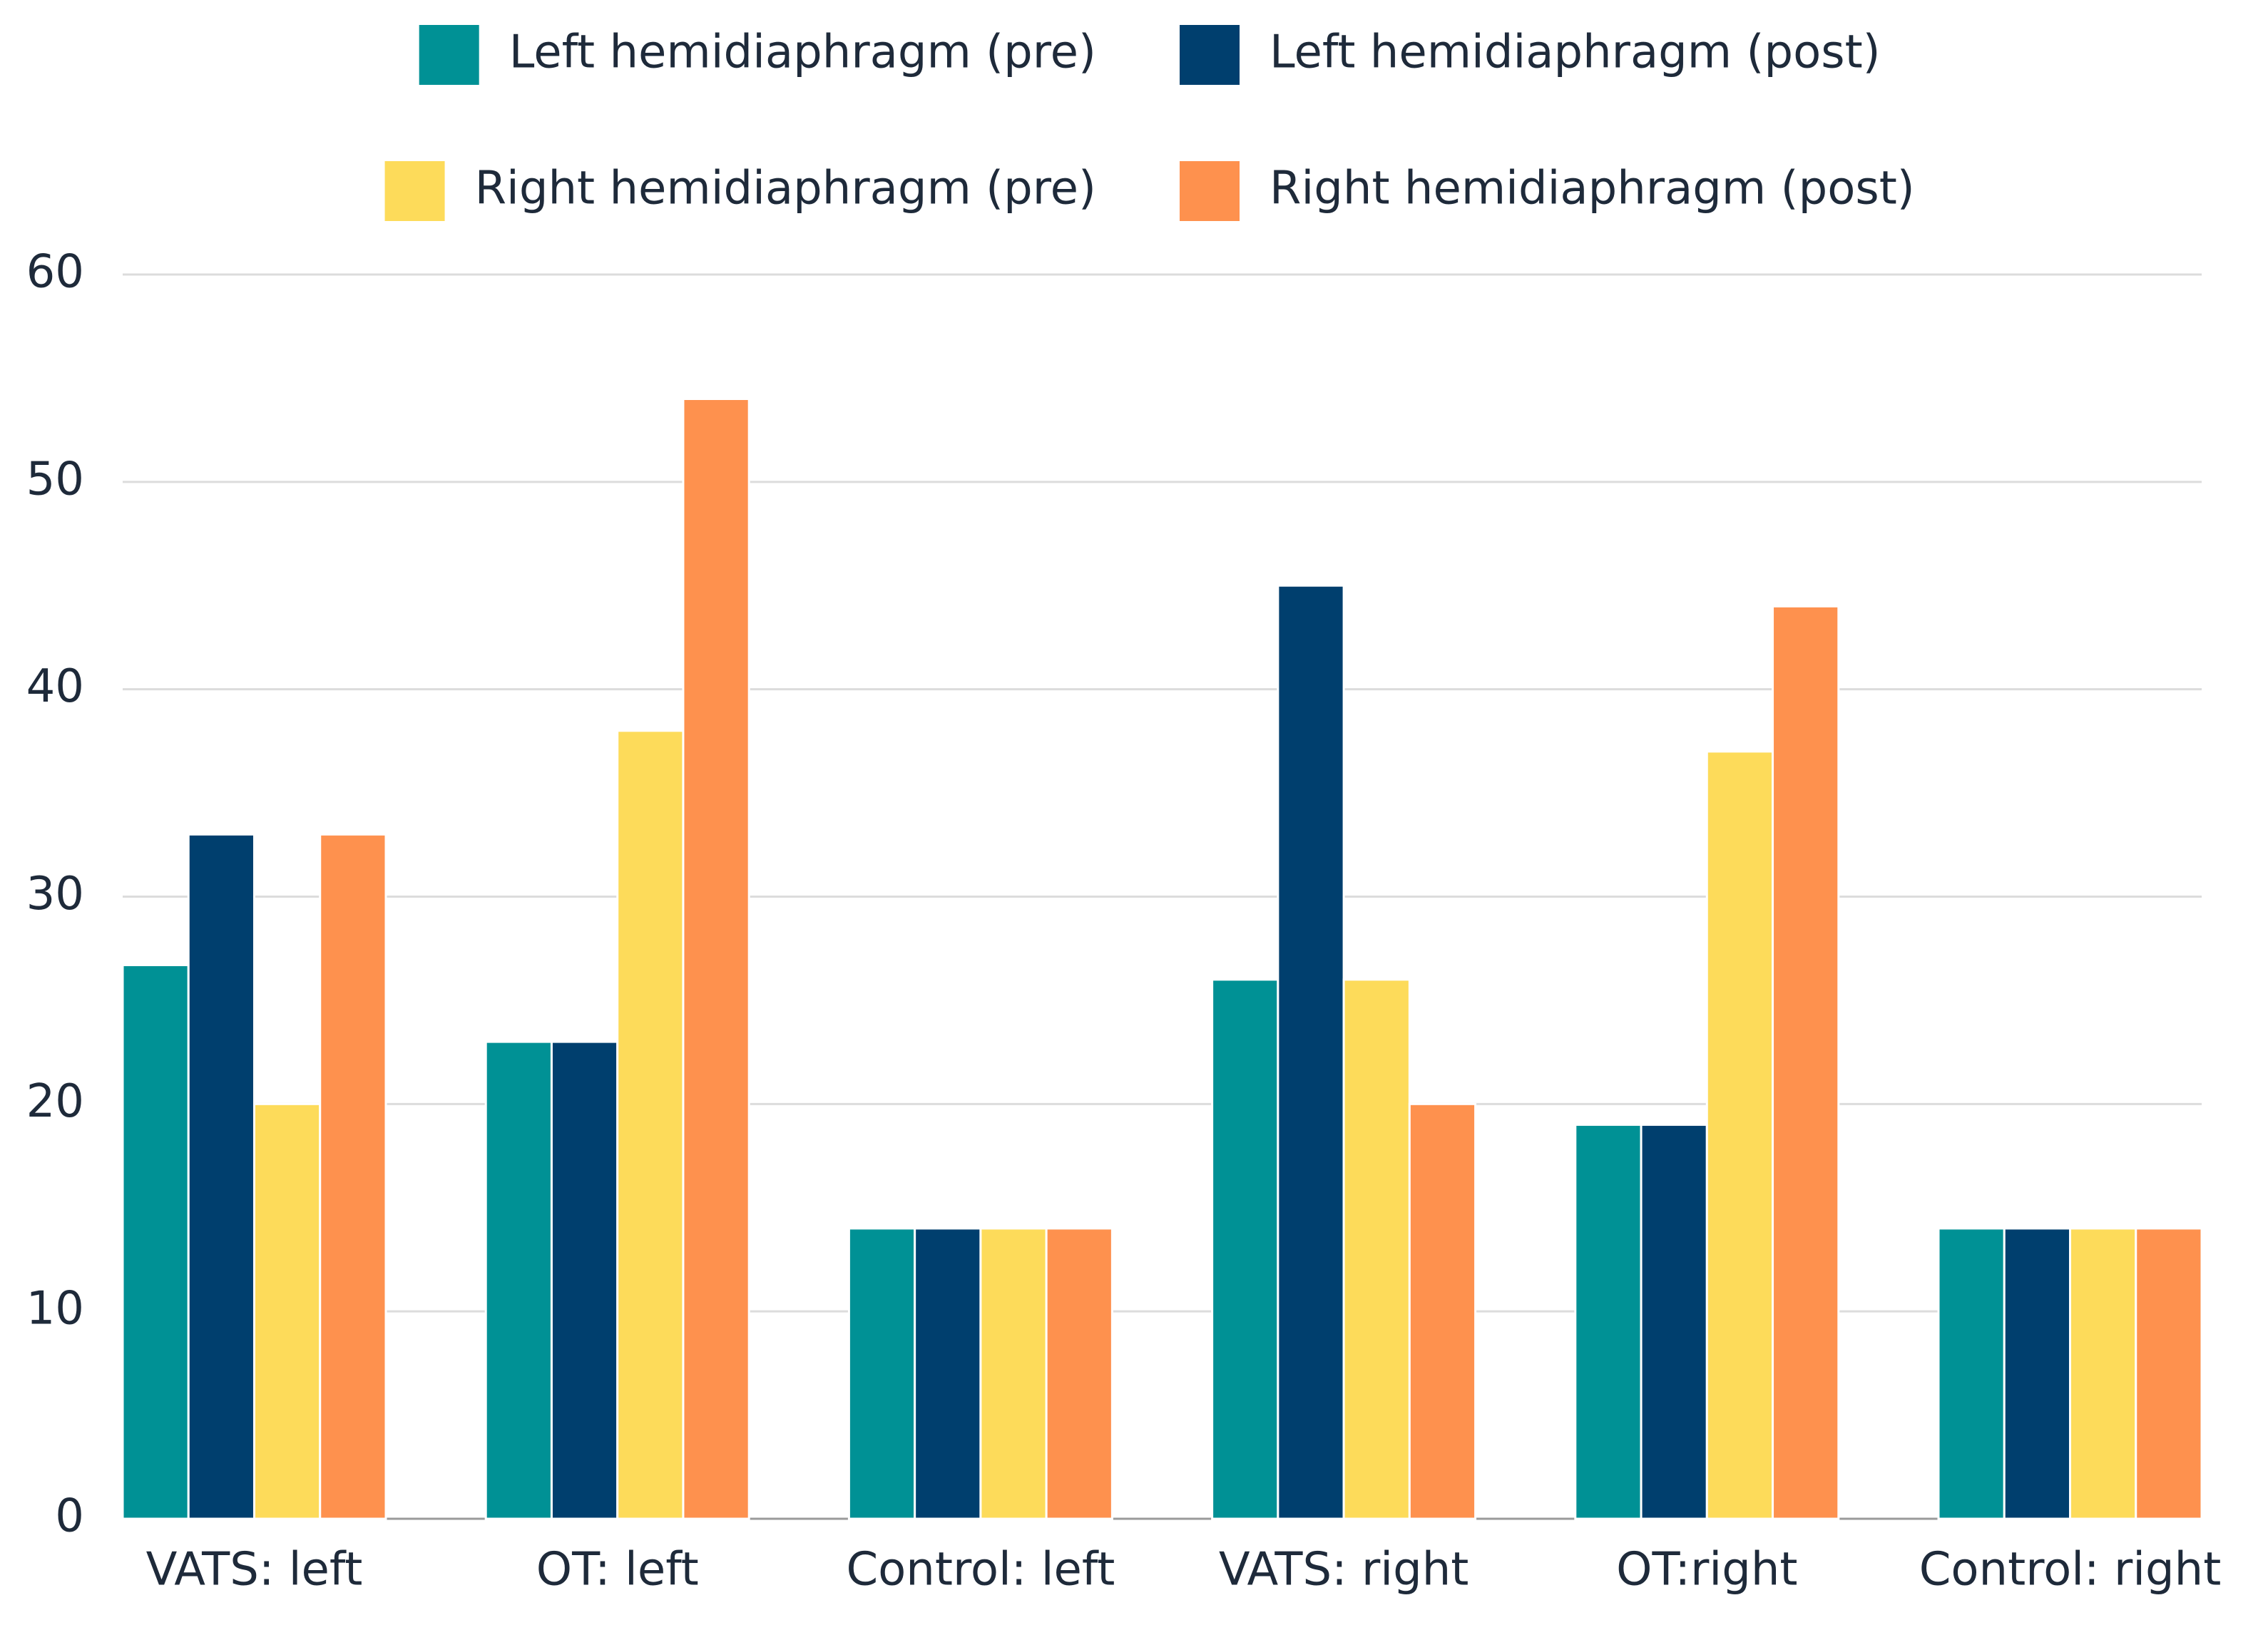 This screenshot has width=2268, height=1630. Describe the element at coordinates (1344, 1570) in the screenshot. I see `x-tick-label: VATS: right` at that location.